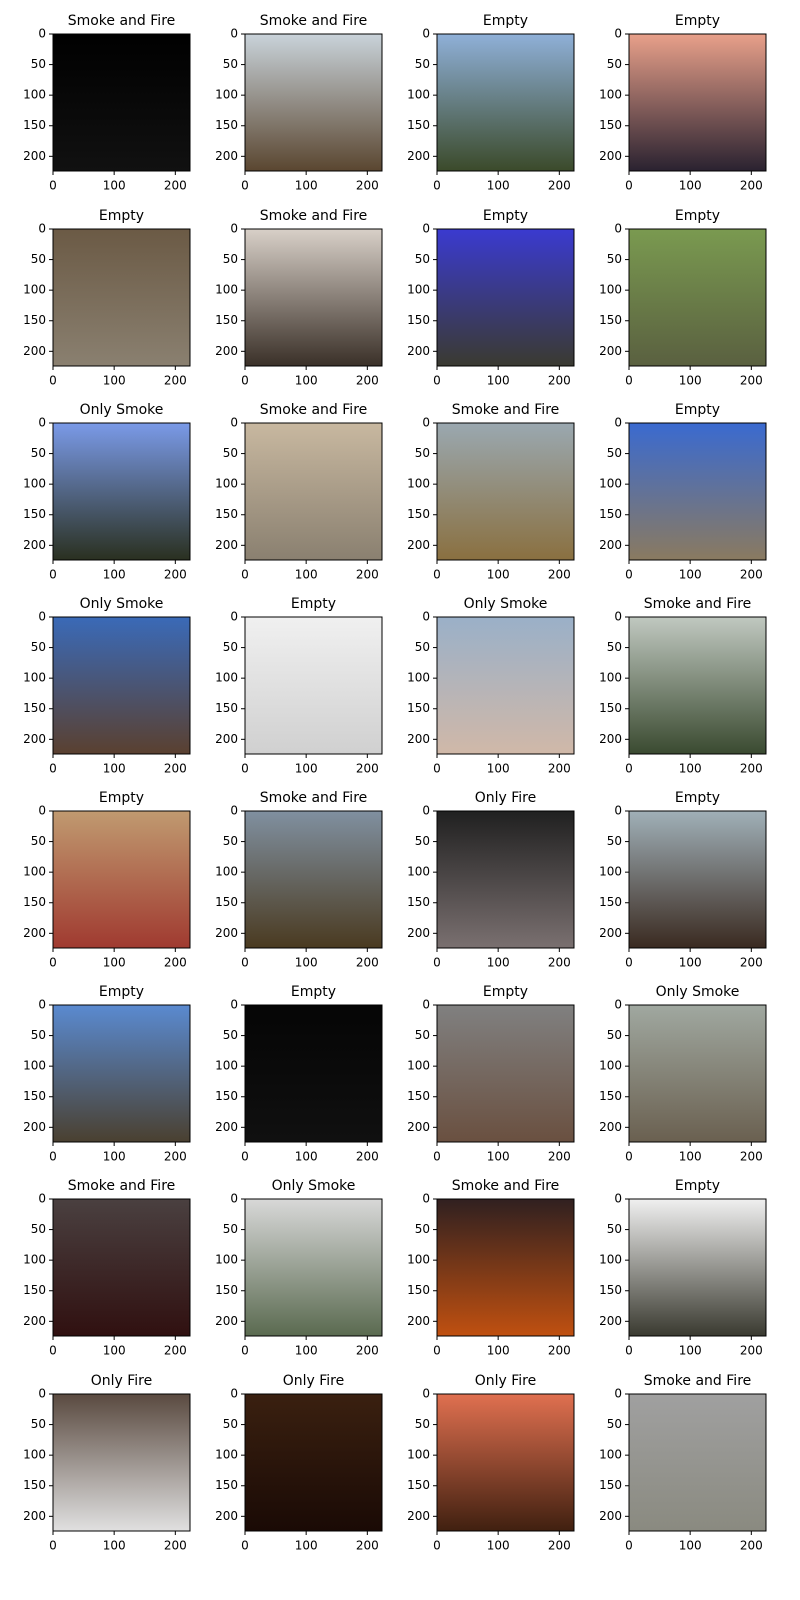  I want to click on subplot: Only Fire 0 100 200 0 50 100 150 200, so click(491, 1463).